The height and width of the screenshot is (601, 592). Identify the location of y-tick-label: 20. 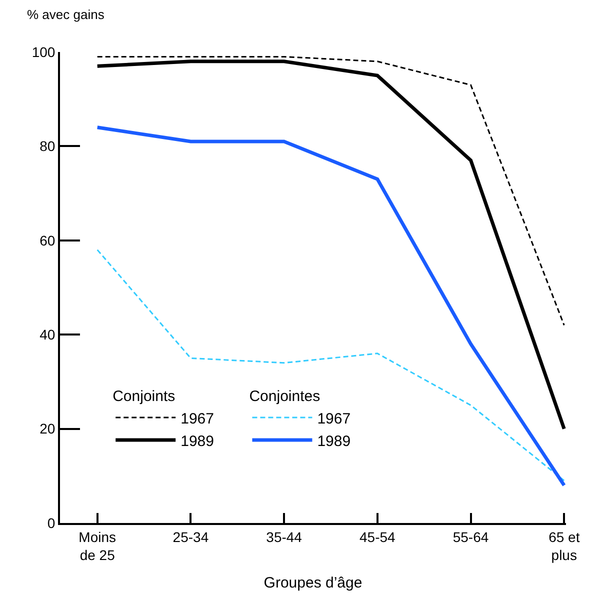
(48, 428).